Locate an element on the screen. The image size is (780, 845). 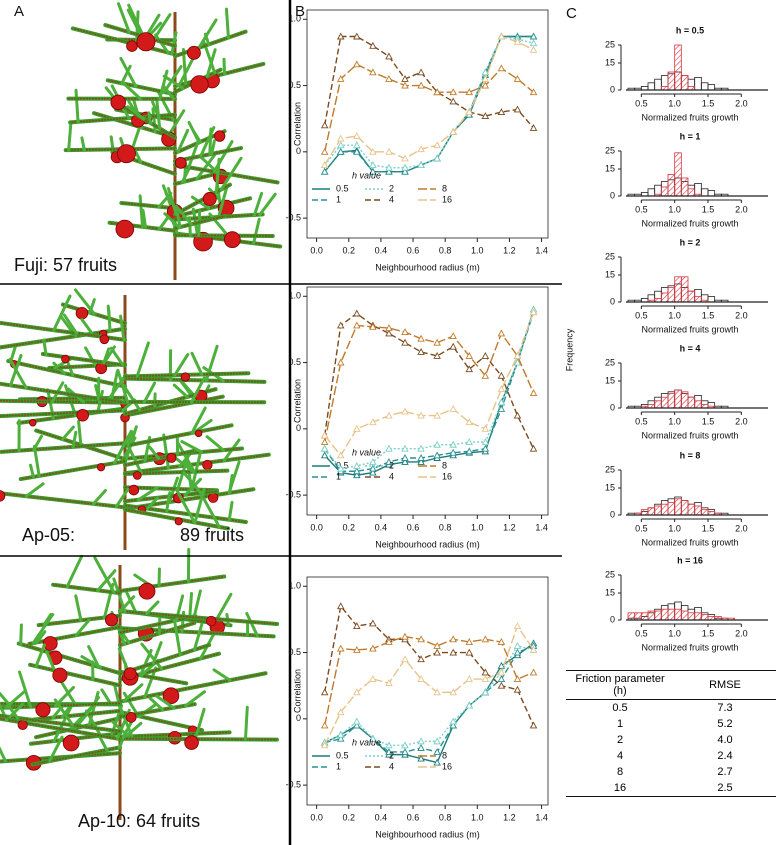
x-tick-label: 0.6 is located at coordinates (413, 817).